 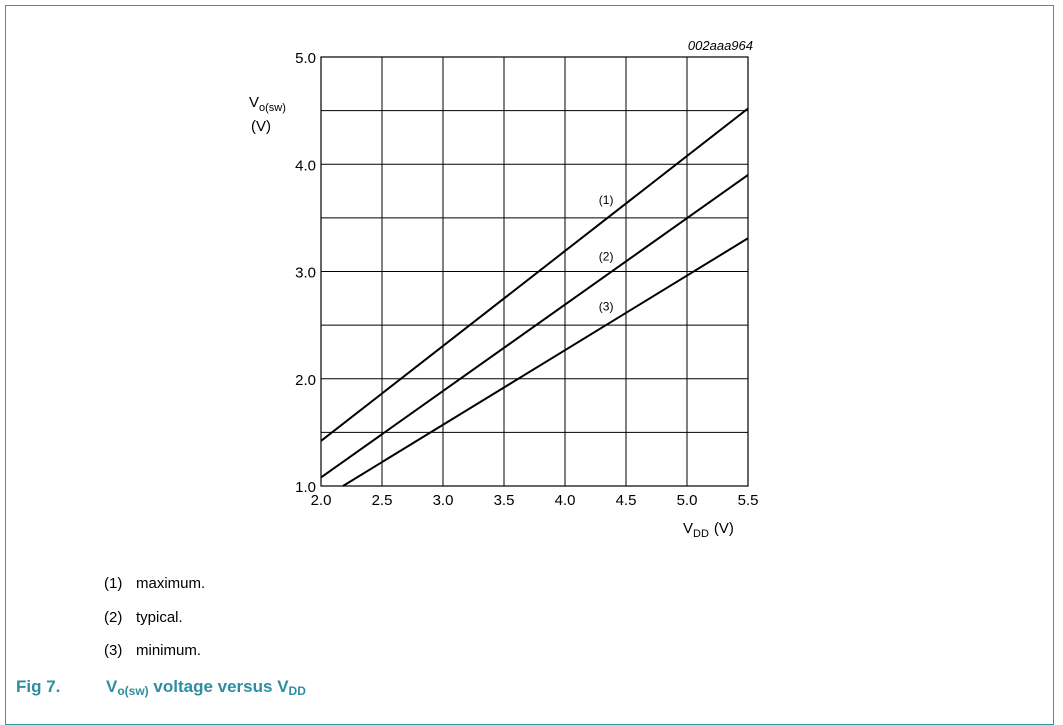 What do you see at coordinates (606, 257) in the screenshot?
I see `series-label-2: (2)` at bounding box center [606, 257].